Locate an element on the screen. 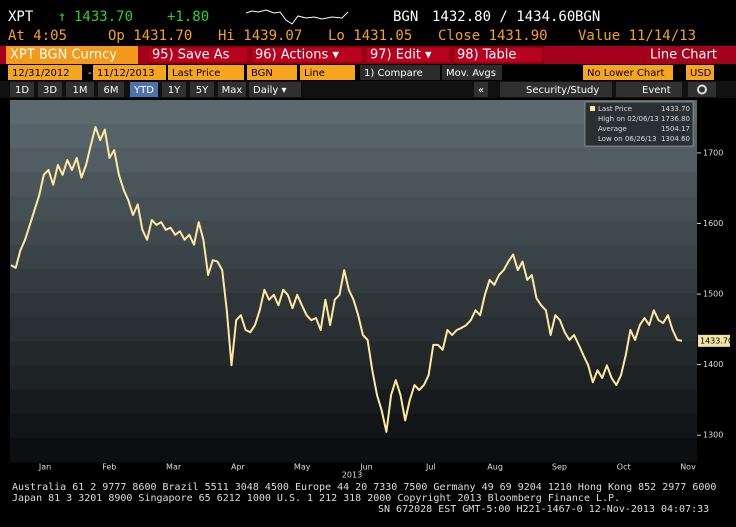 Image resolution: width=736 pixels, height=527 pixels. sparkline is located at coordinates (297, 17).